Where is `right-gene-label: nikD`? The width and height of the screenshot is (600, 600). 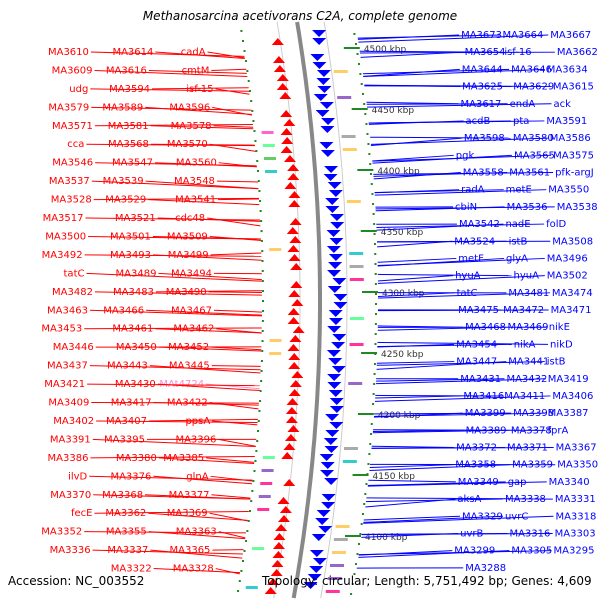
right-gene-label: nikD is located at coordinates (561, 344).